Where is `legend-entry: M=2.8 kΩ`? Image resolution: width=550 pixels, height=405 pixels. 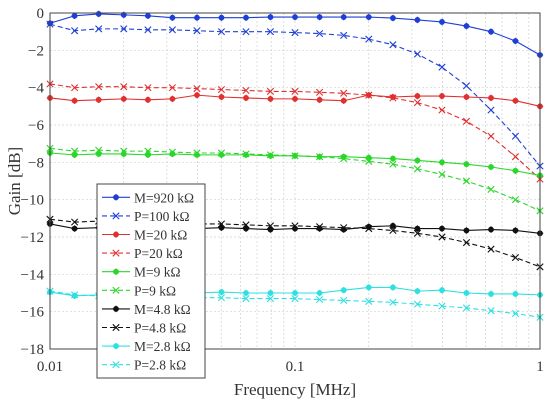 legend-entry: M=2.8 kΩ is located at coordinates (146, 346).